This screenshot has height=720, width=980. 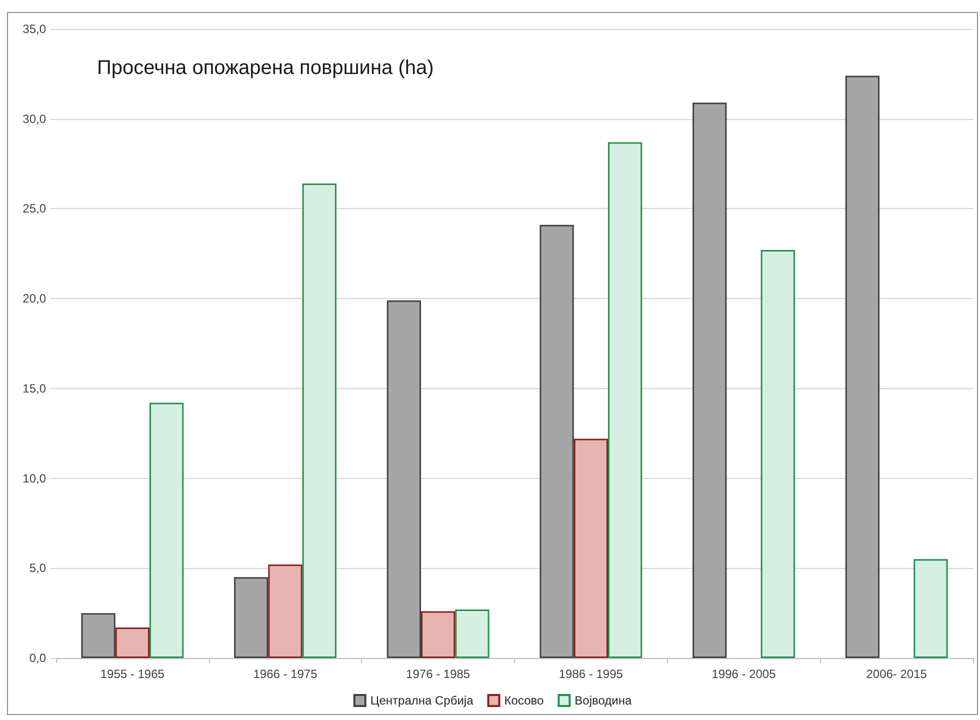 What do you see at coordinates (591, 674) in the screenshot?
I see `x-tick-label: 1986 - 1995` at bounding box center [591, 674].